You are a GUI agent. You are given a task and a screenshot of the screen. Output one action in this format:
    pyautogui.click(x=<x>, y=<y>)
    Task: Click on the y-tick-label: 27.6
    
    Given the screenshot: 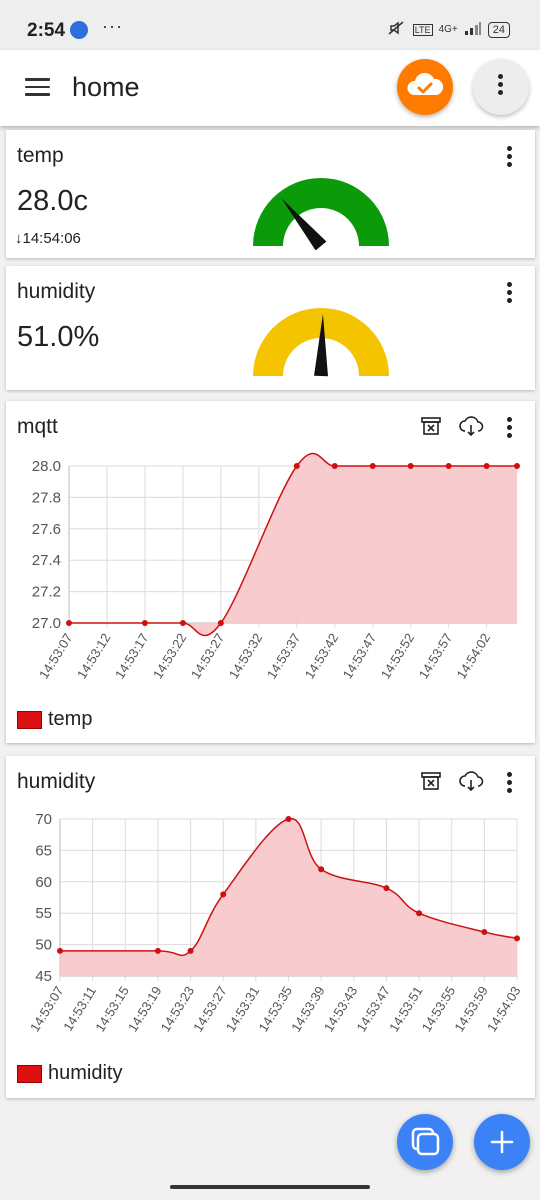 What is the action you would take?
    pyautogui.click(x=46, y=529)
    